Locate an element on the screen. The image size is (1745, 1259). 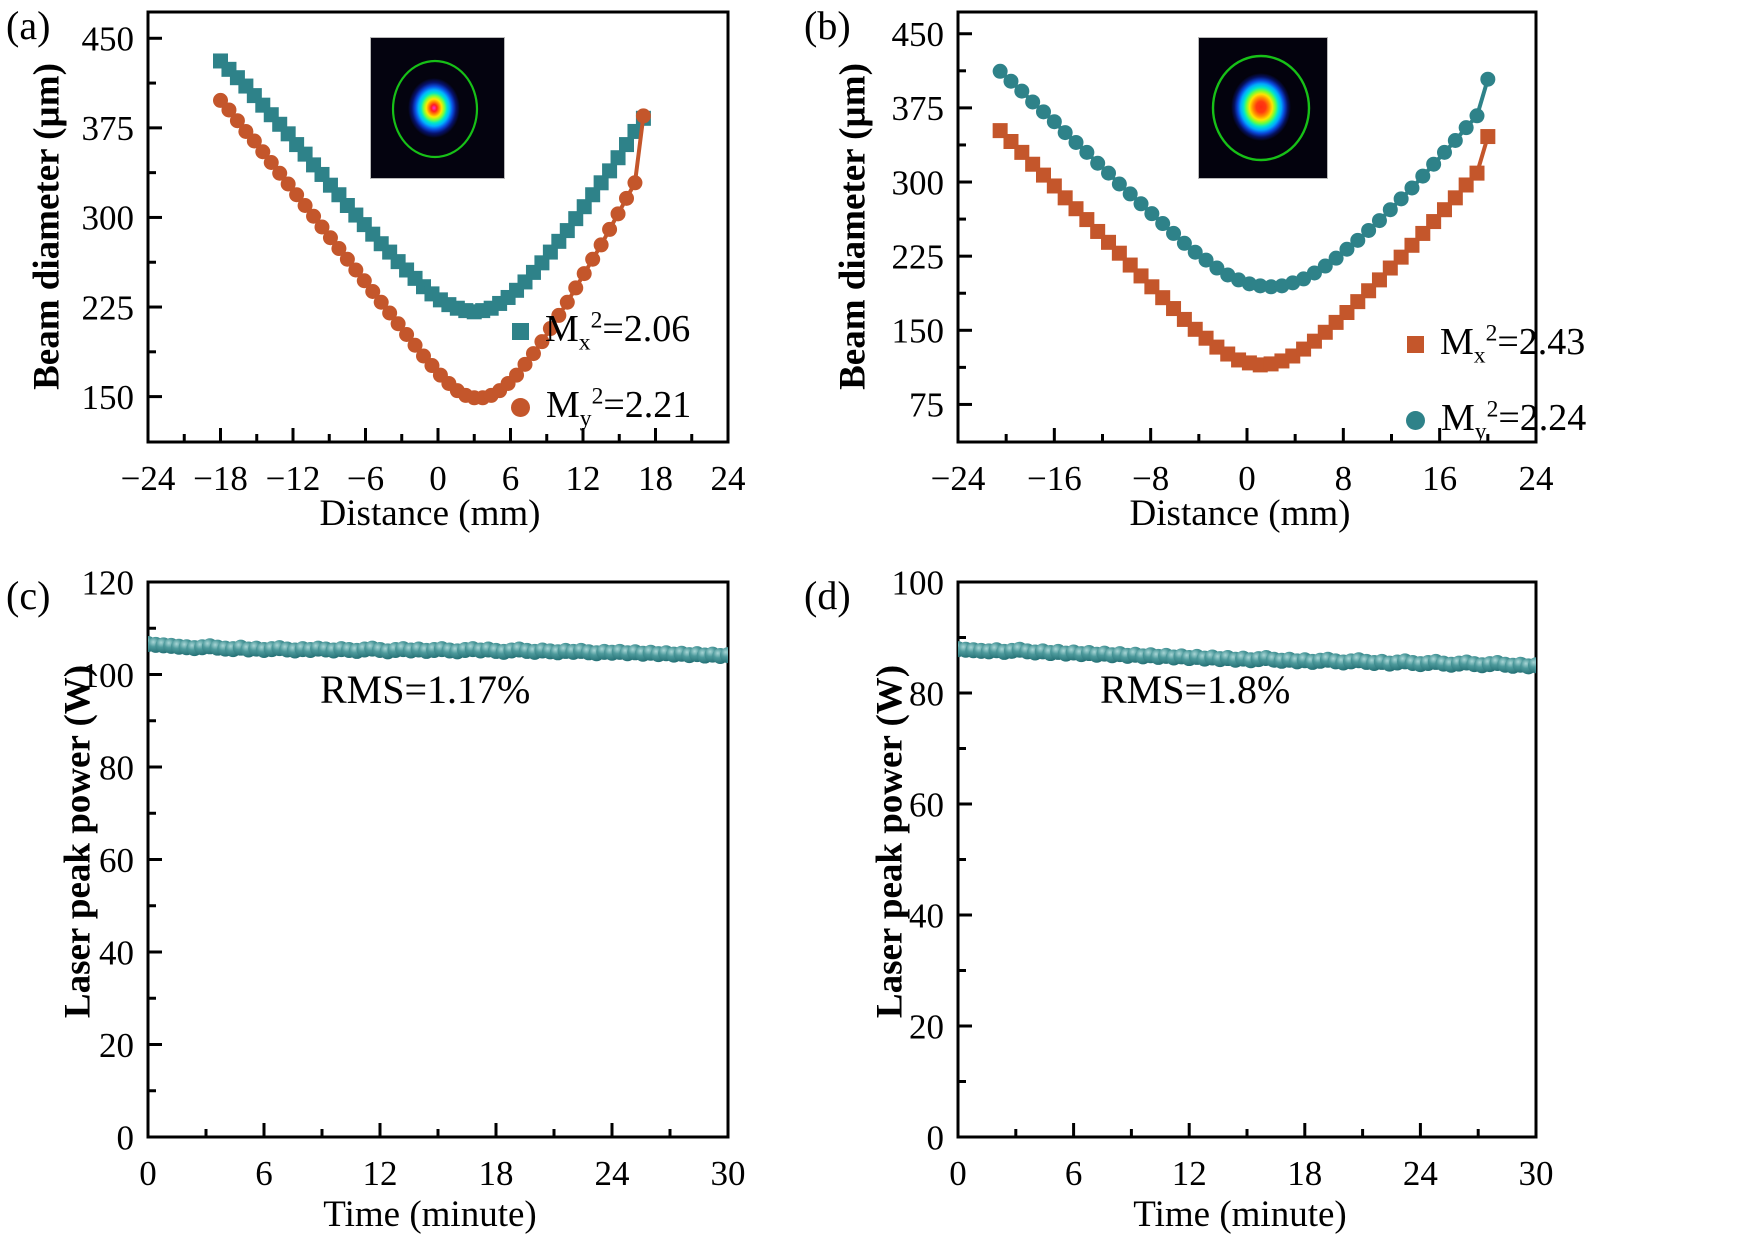
panel-a-y-axis-label: Beam diameter (µm) is located at coordinates (47, 226).